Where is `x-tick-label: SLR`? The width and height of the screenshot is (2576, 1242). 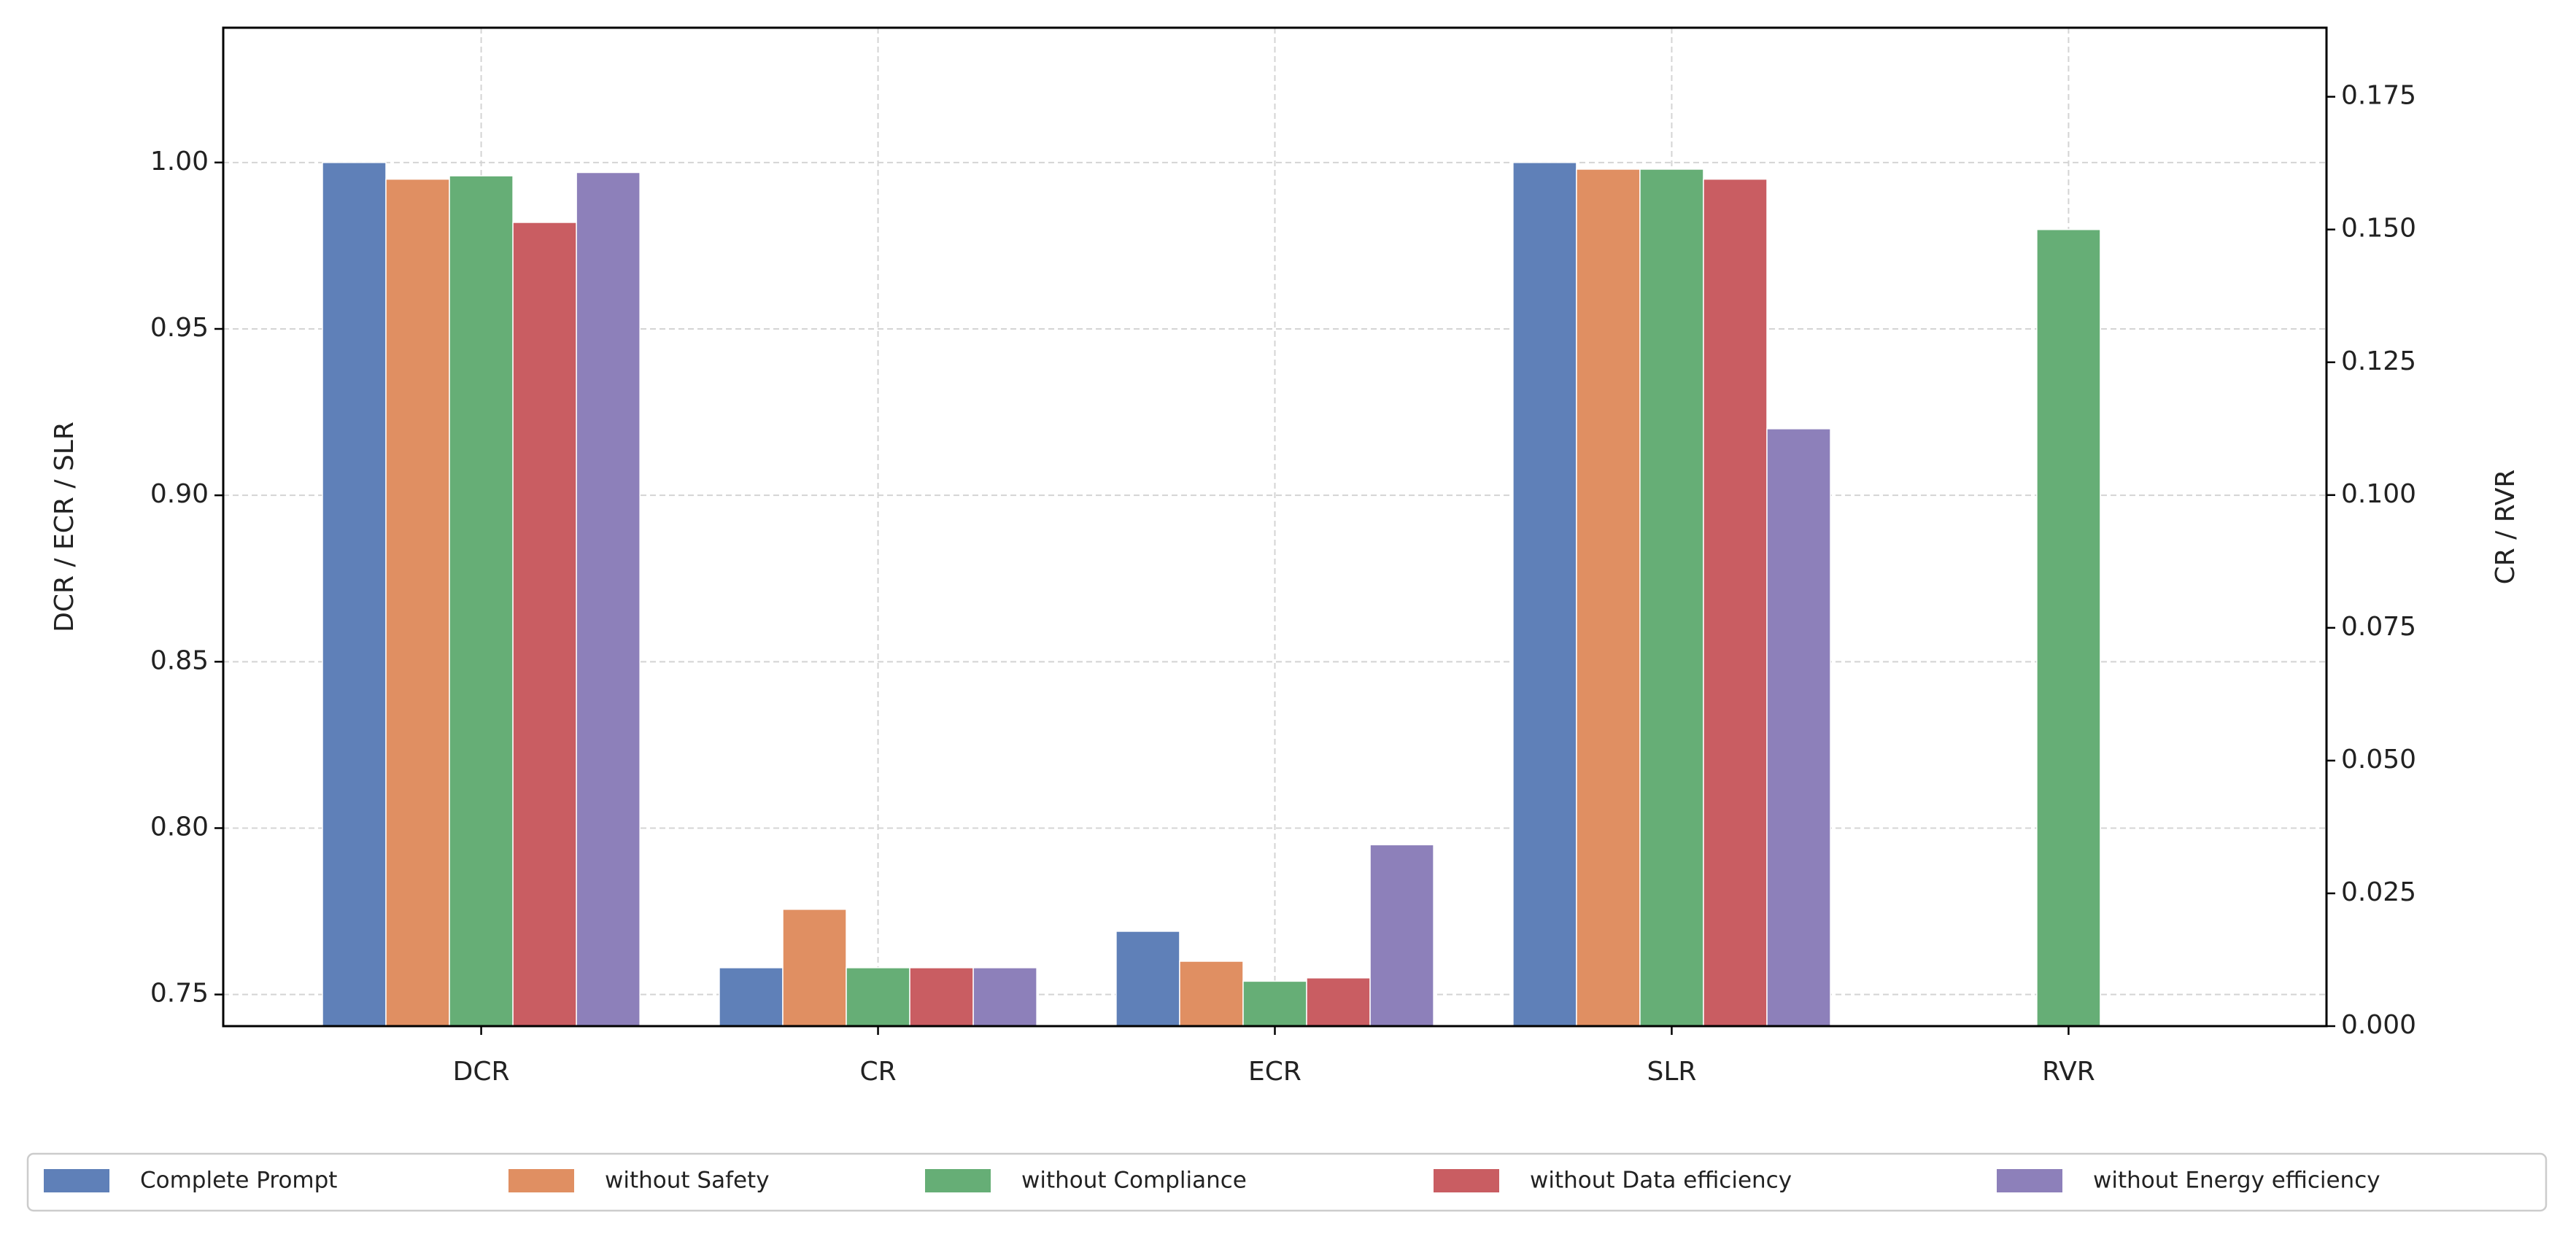 x-tick-label: SLR is located at coordinates (1672, 1072).